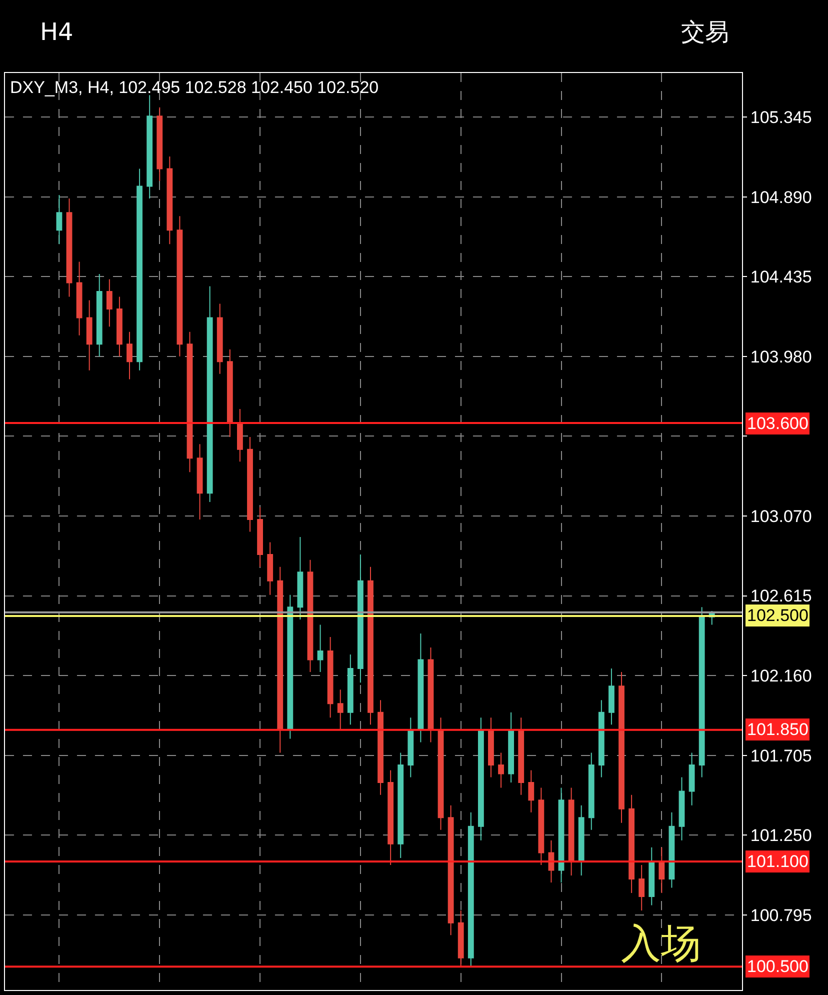 The width and height of the screenshot is (828, 995). I want to click on text: 交易, so click(705, 32).